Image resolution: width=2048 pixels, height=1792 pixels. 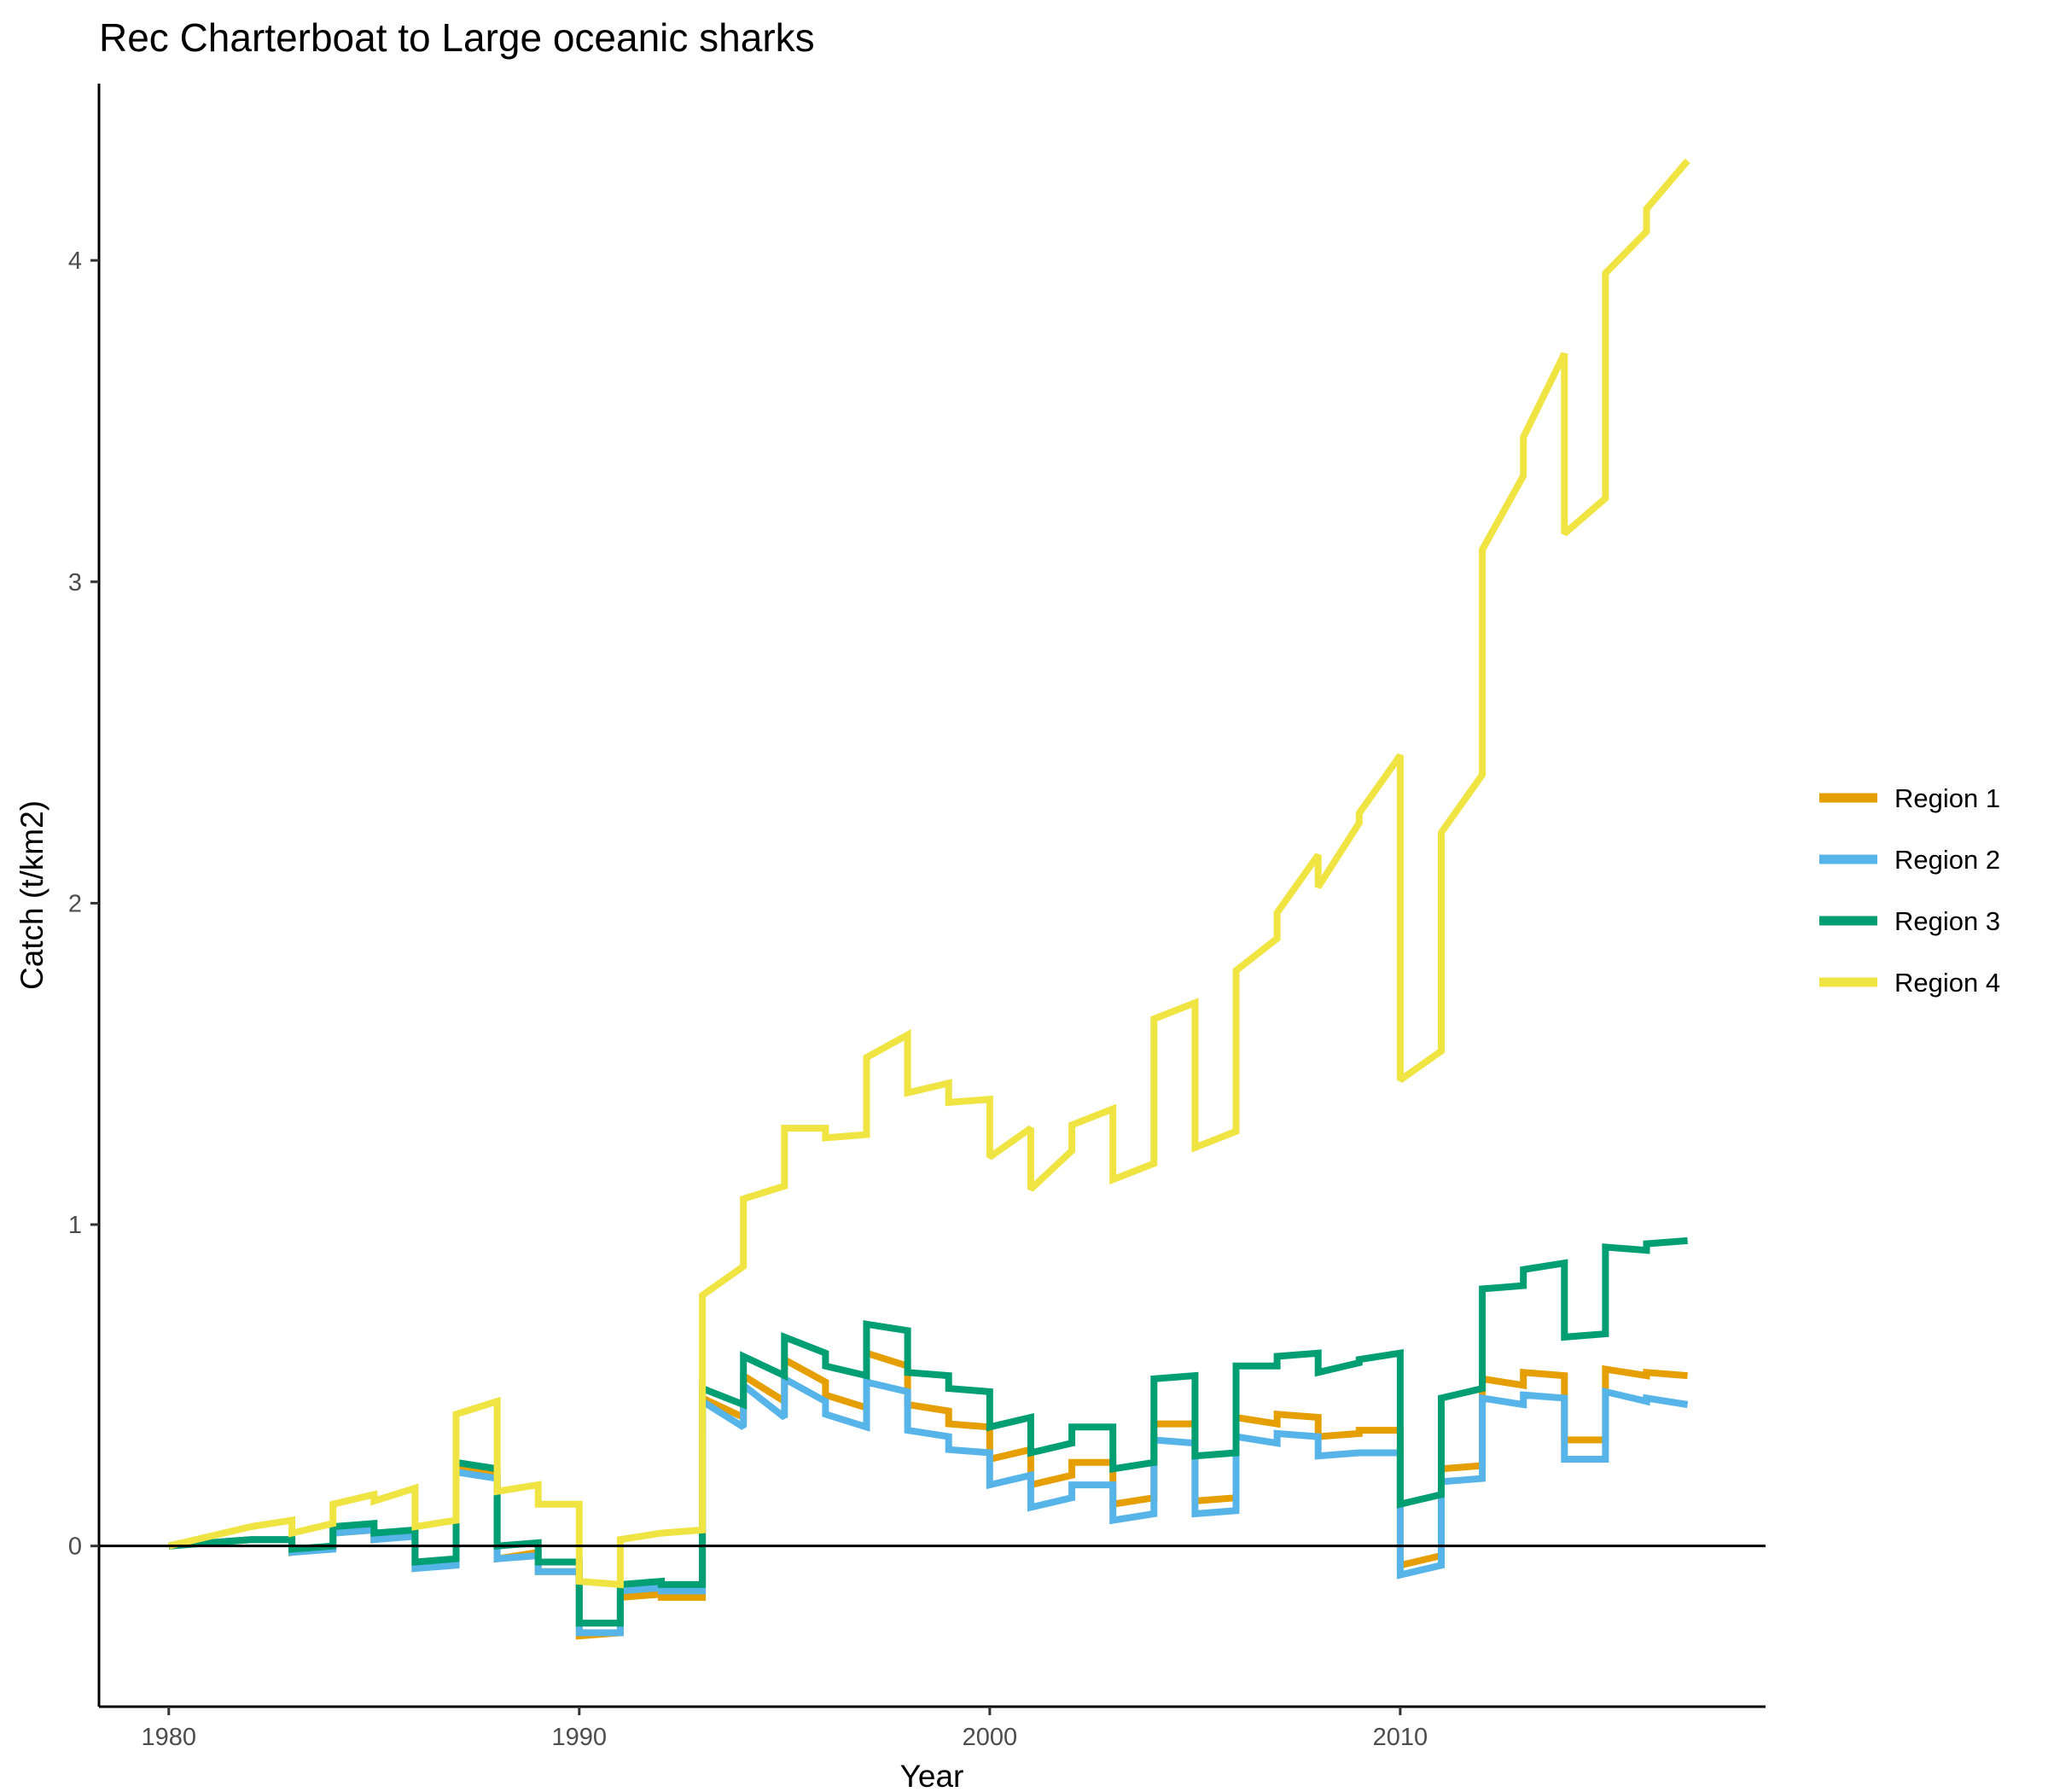 I want to click on legend: Region 1 Region 2 Region 3 Region 4, so click(x=1910, y=891).